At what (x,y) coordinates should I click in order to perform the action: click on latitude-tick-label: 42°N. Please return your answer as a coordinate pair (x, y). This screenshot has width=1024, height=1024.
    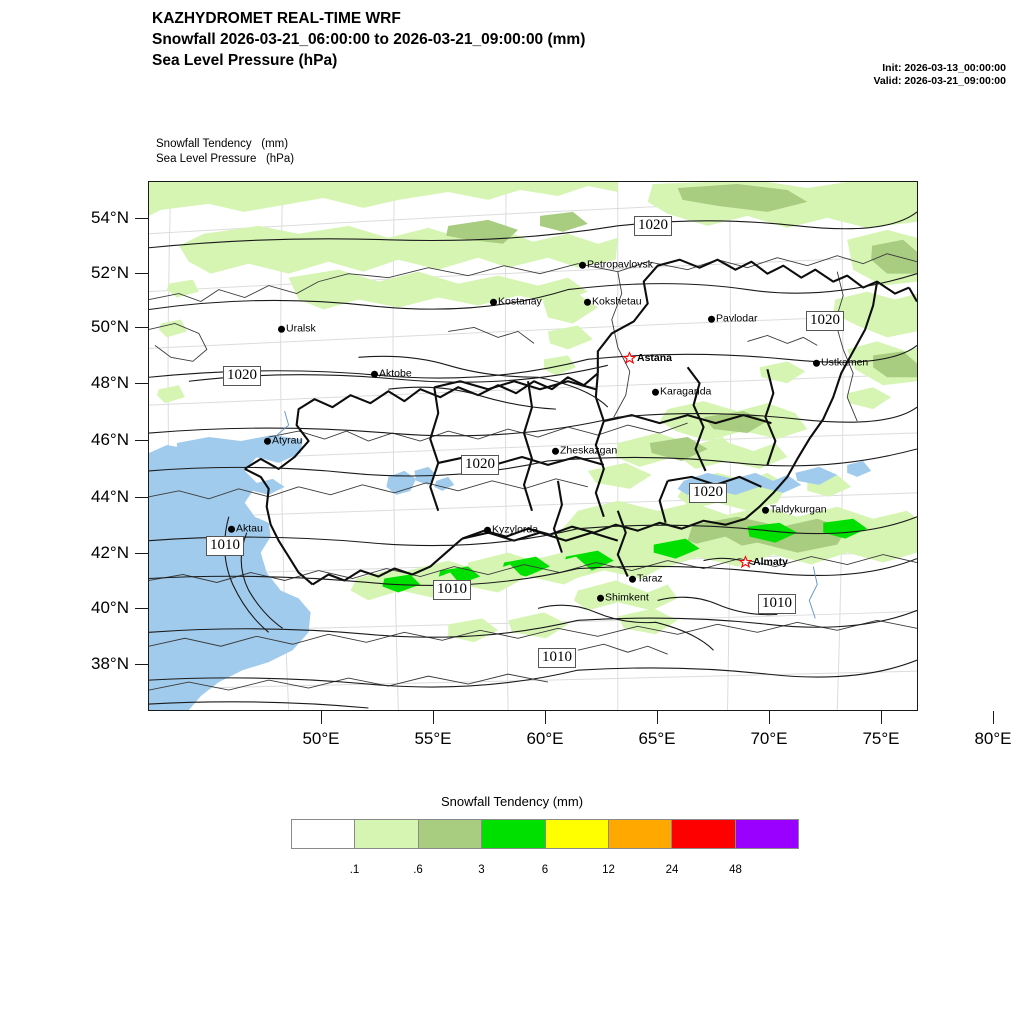
    Looking at the image, I should click on (110, 552).